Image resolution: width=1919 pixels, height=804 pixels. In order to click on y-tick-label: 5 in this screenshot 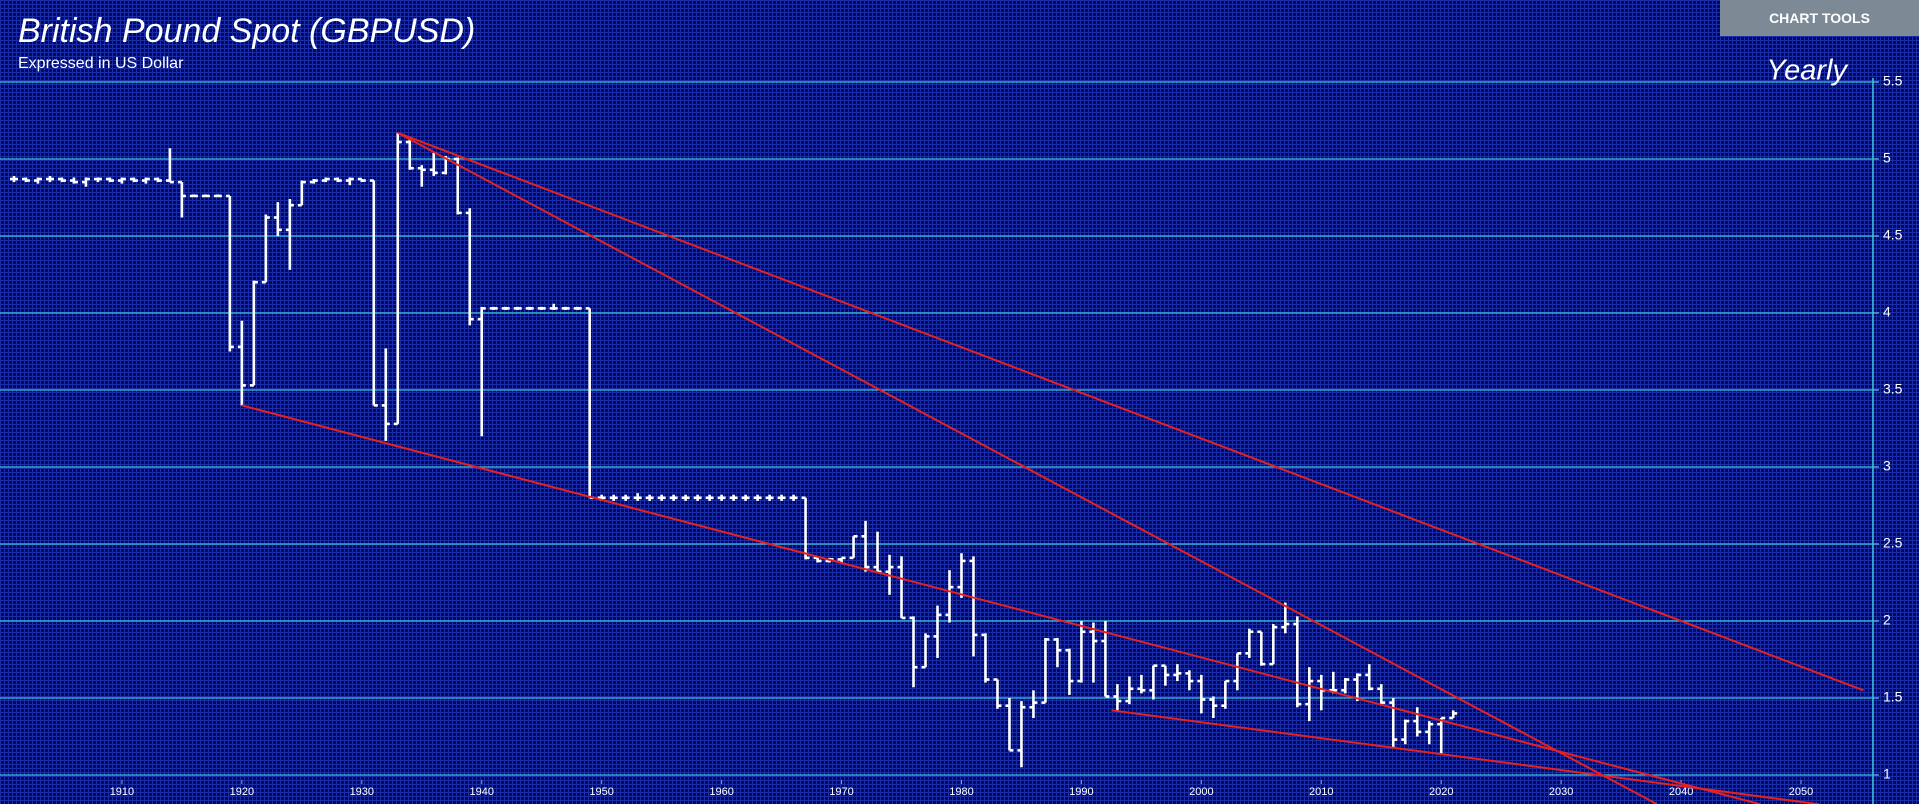, I will do `click(1887, 158)`.